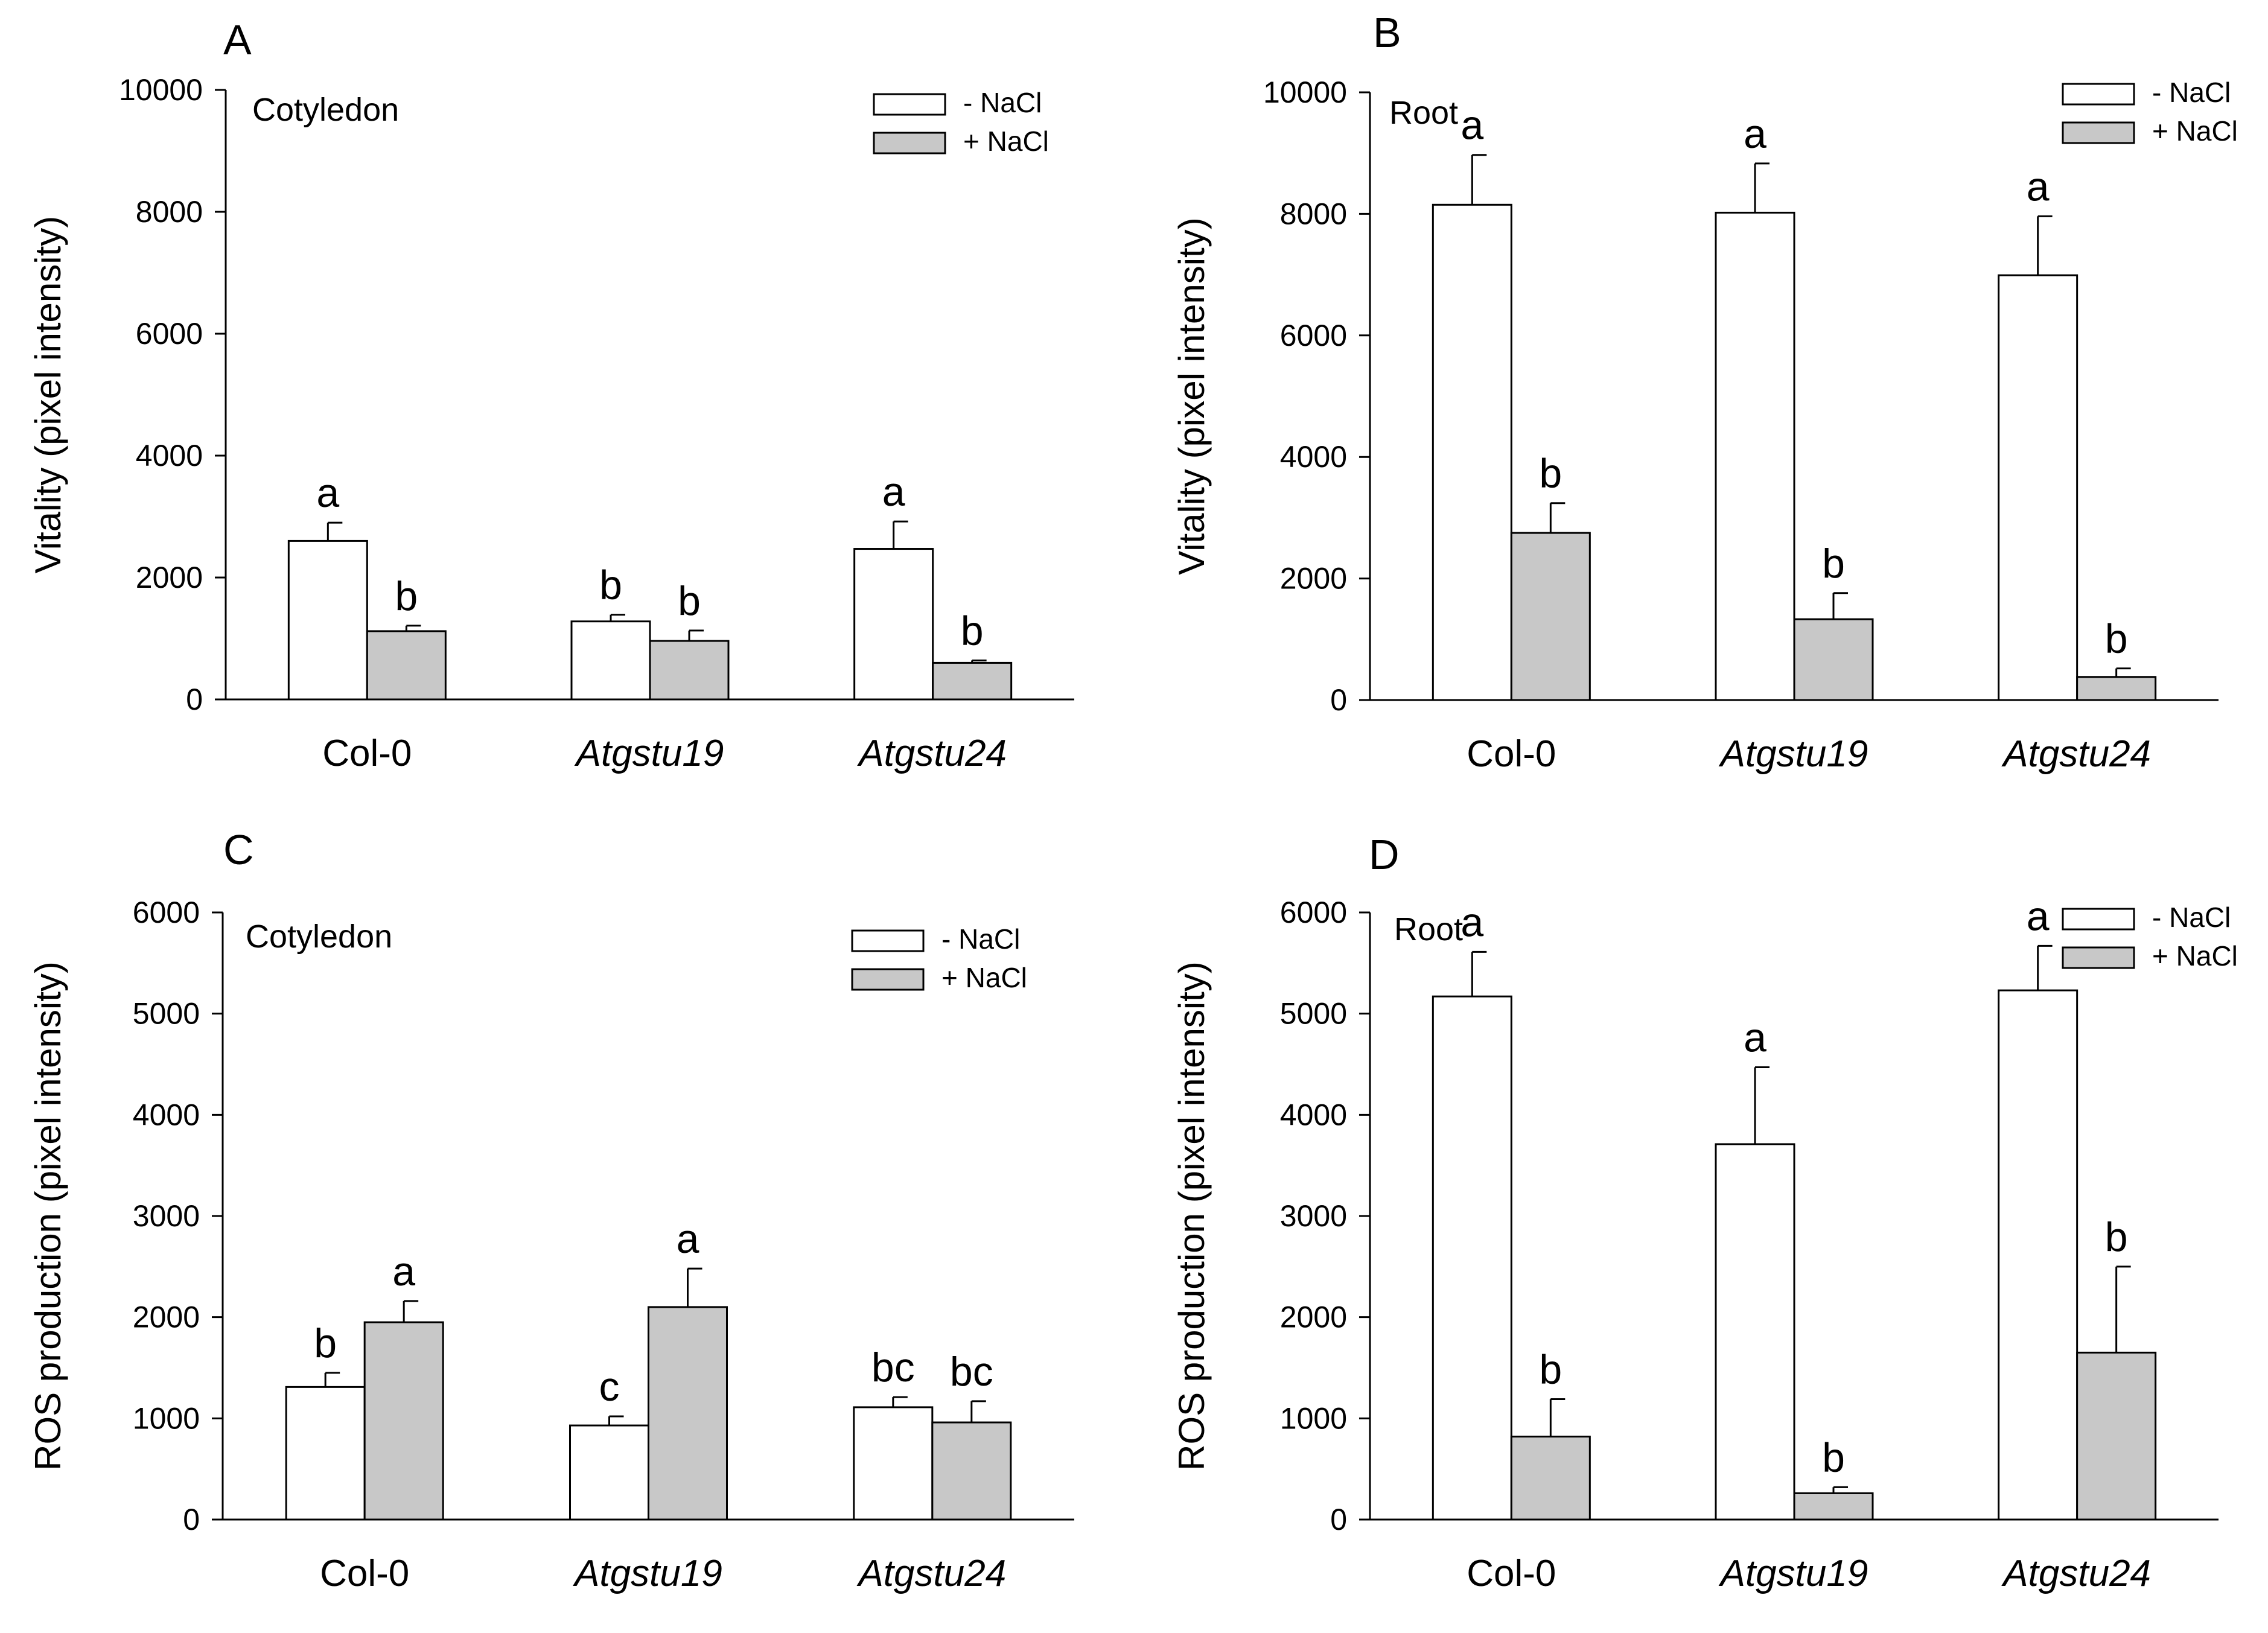 This screenshot has height=1633, width=2268. What do you see at coordinates (1387, 32) in the screenshot?
I see `panel-label: B` at bounding box center [1387, 32].